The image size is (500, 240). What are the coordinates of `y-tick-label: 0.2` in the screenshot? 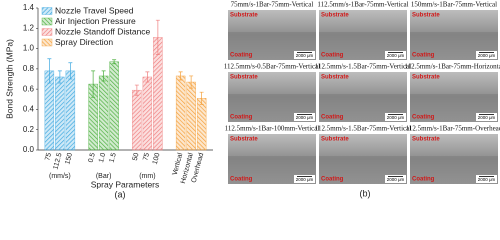 It's located at (29, 129).